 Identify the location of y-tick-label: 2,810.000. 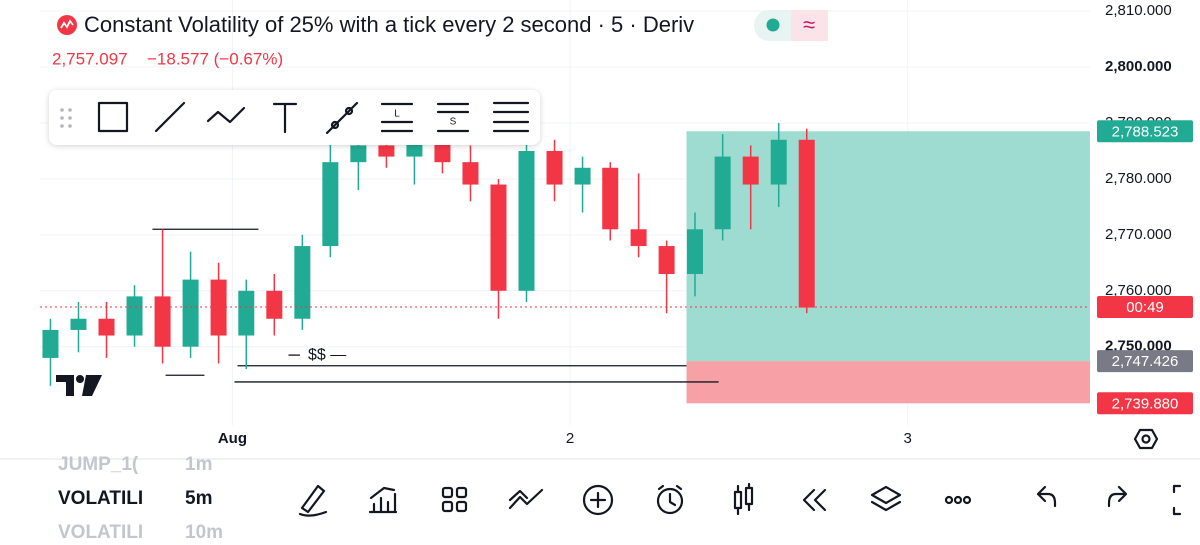
(1138, 10).